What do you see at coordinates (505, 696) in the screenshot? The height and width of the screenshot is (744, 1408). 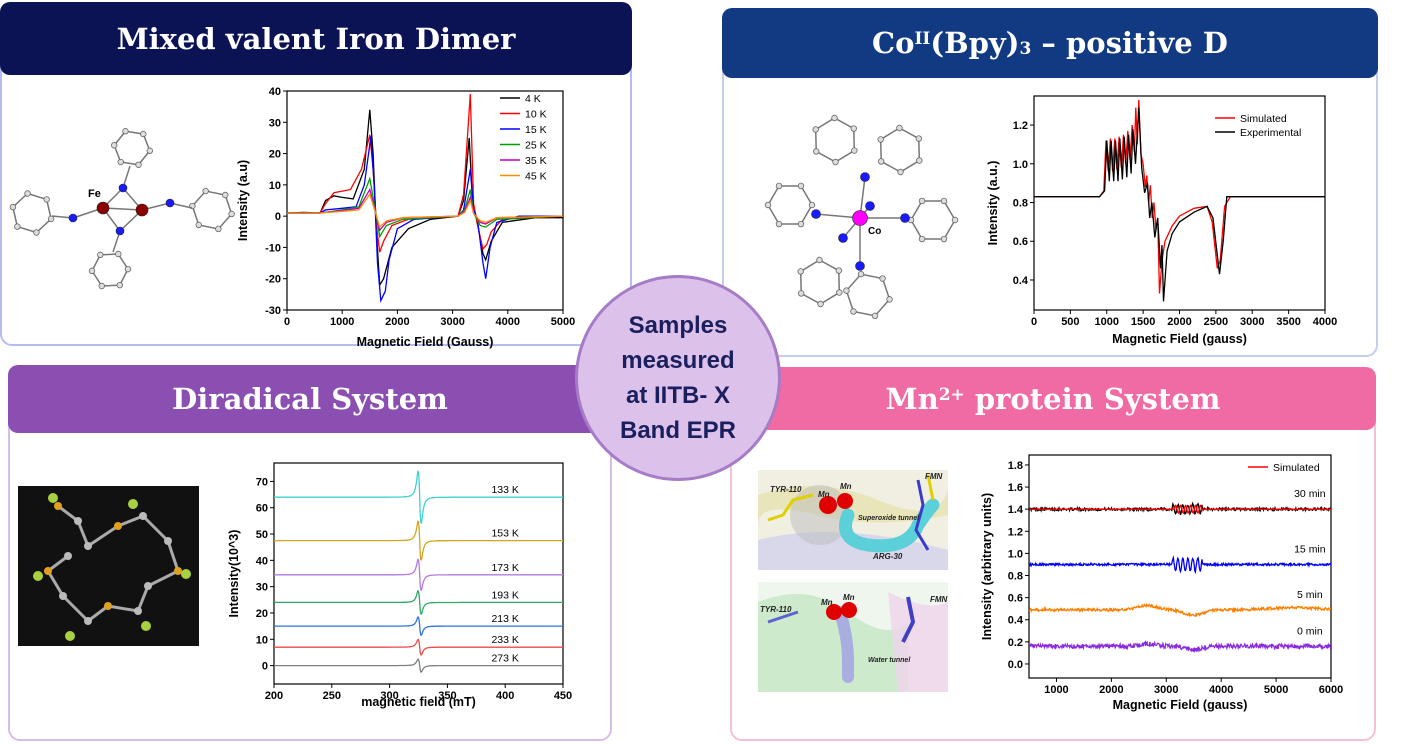 I see `x-tick-label: 400` at bounding box center [505, 696].